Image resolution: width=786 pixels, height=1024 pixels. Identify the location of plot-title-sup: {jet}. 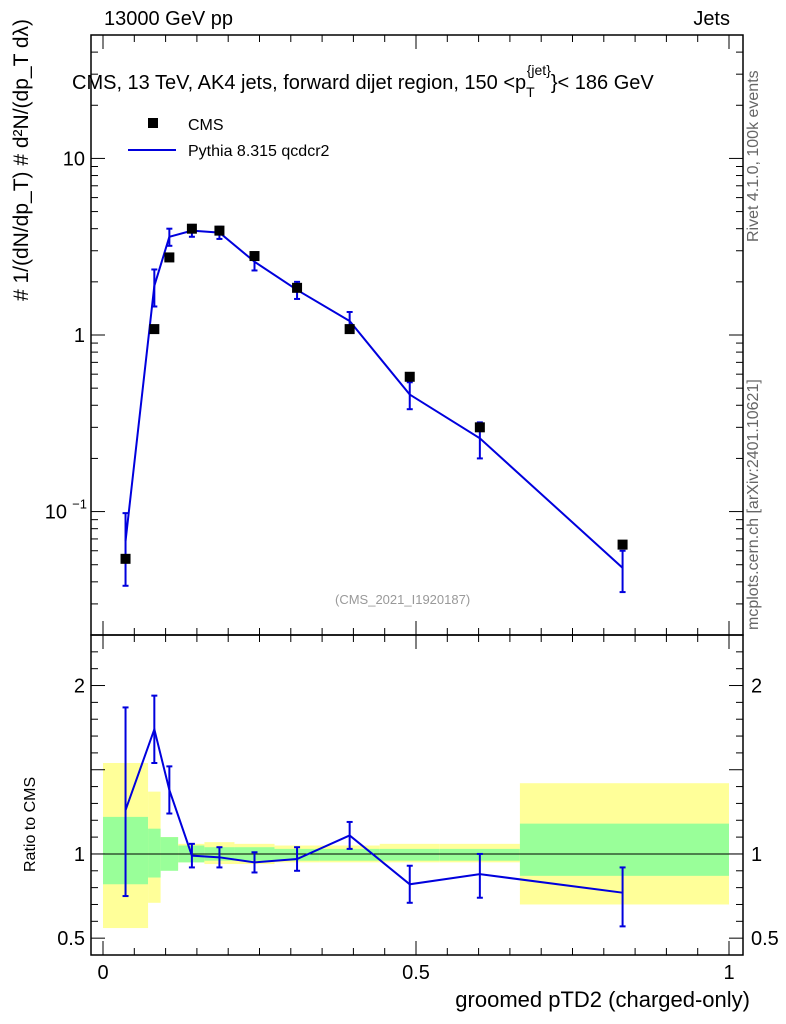
(538, 70).